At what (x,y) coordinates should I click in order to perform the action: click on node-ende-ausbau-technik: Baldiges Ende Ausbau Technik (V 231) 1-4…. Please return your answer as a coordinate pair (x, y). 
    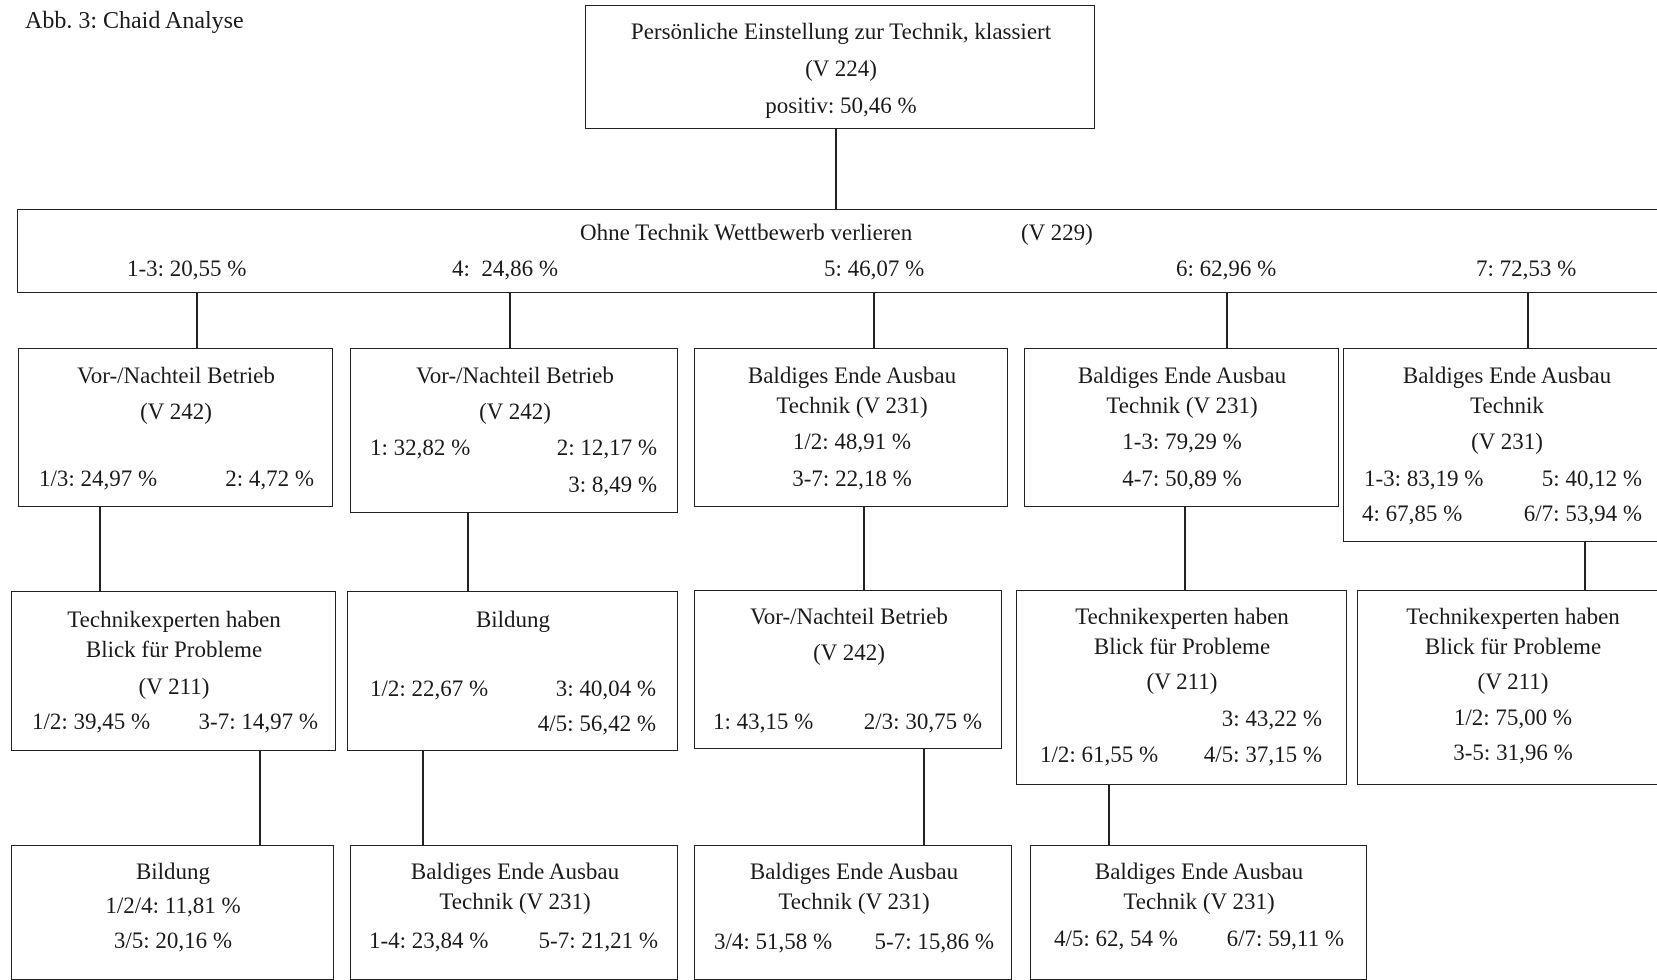
    Looking at the image, I should click on (514, 912).